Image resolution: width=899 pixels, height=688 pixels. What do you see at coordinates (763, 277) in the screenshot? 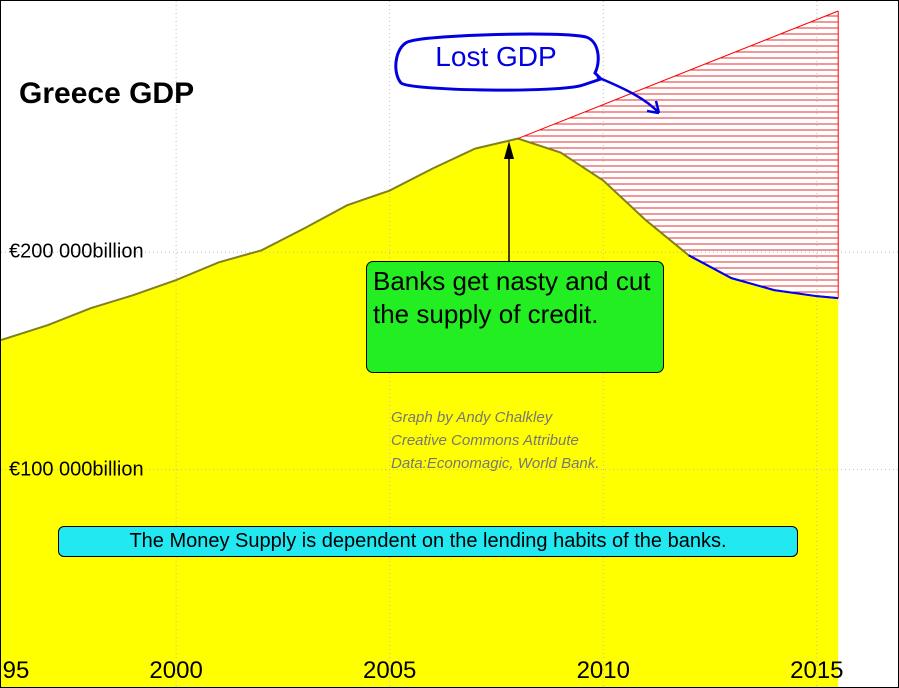
I see `recent-line` at bounding box center [763, 277].